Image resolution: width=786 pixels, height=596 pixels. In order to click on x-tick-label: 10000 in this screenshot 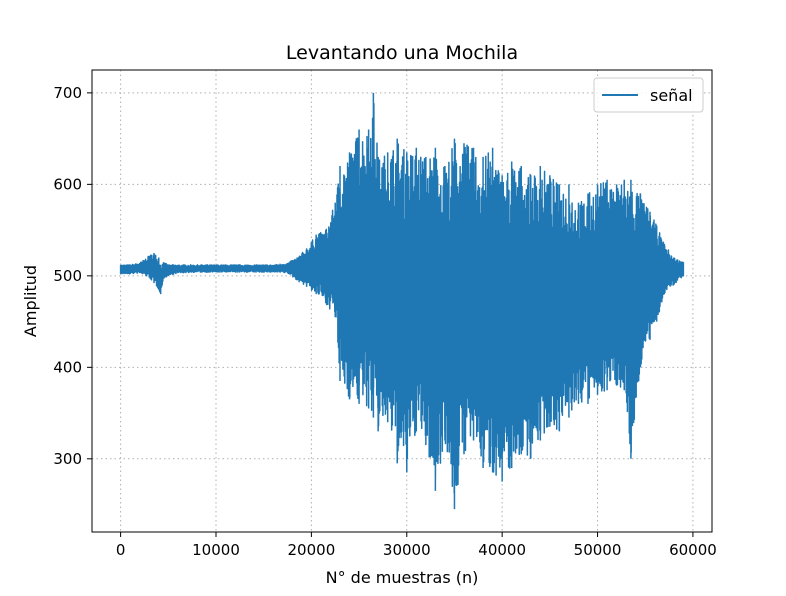, I will do `click(216, 550)`.